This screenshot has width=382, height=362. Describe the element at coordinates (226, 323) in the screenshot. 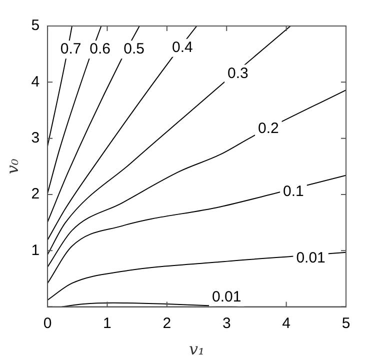

I see `x-tick-label: 3` at that location.